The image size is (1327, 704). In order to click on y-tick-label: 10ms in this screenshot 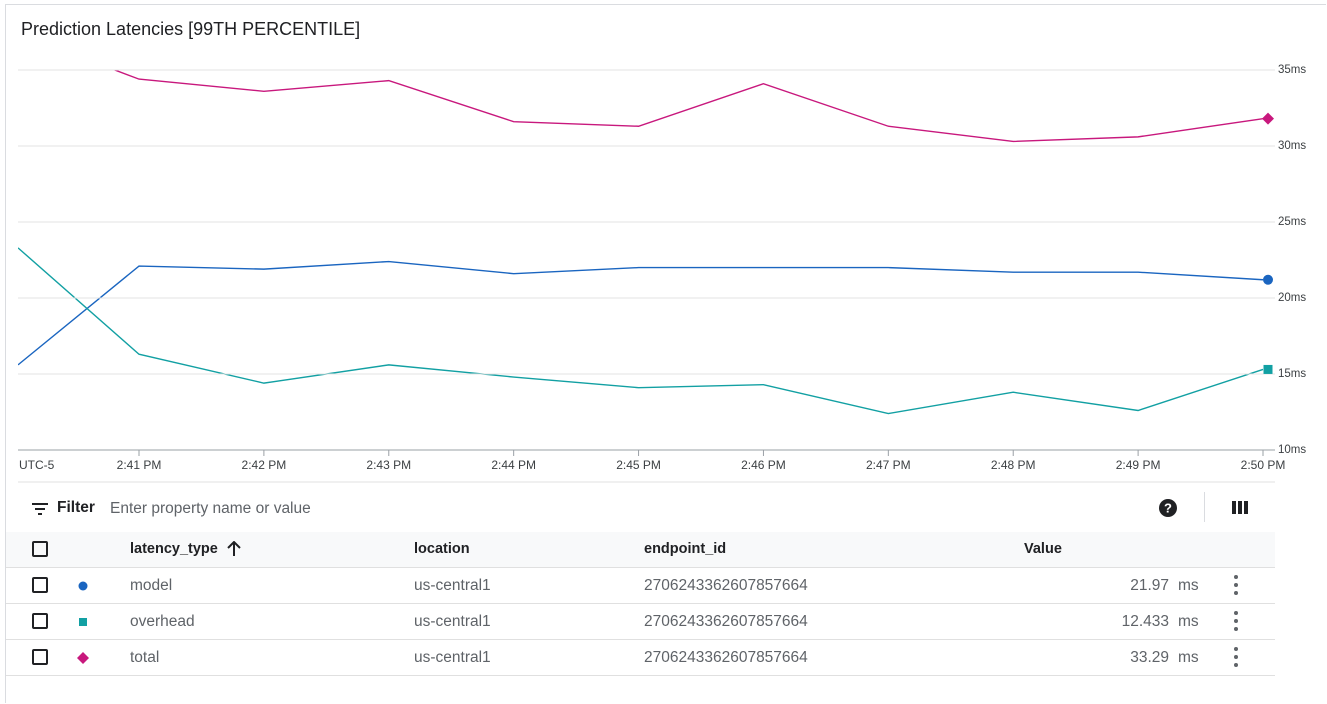, I will do `click(1292, 450)`.